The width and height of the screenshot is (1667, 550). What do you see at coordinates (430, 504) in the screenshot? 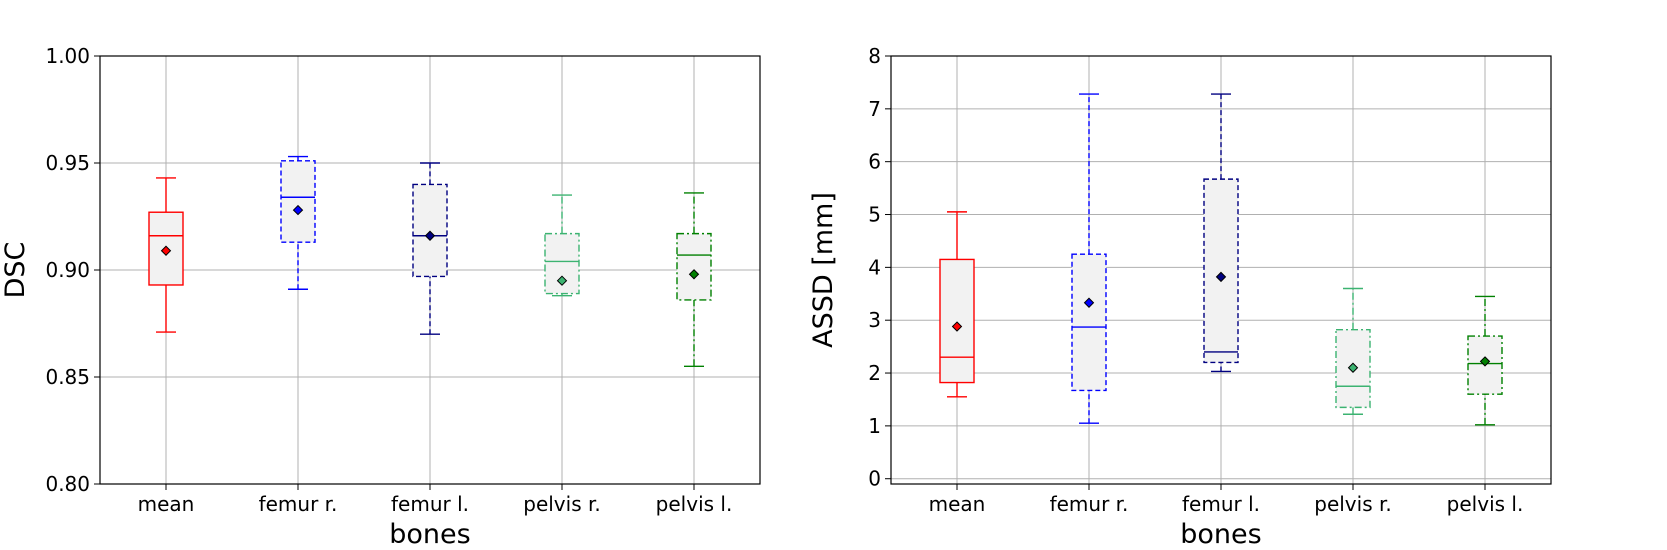
I see `dsc-x-tick-label: femur l.` at bounding box center [430, 504].